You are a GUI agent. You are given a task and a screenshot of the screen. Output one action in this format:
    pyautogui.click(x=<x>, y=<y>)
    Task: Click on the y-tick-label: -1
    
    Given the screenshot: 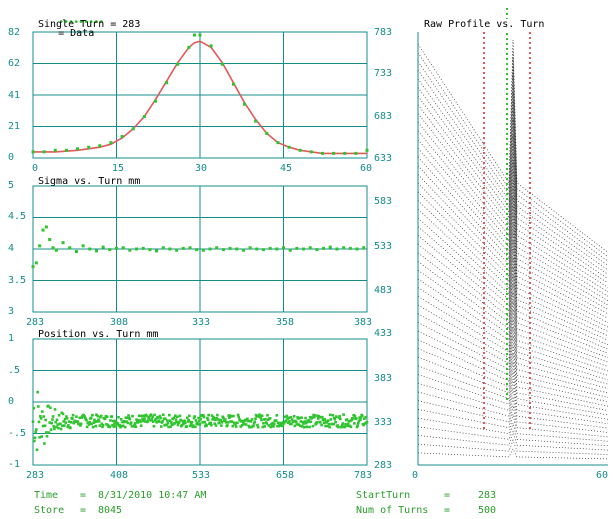 What is the action you would take?
    pyautogui.click(x=14, y=464)
    